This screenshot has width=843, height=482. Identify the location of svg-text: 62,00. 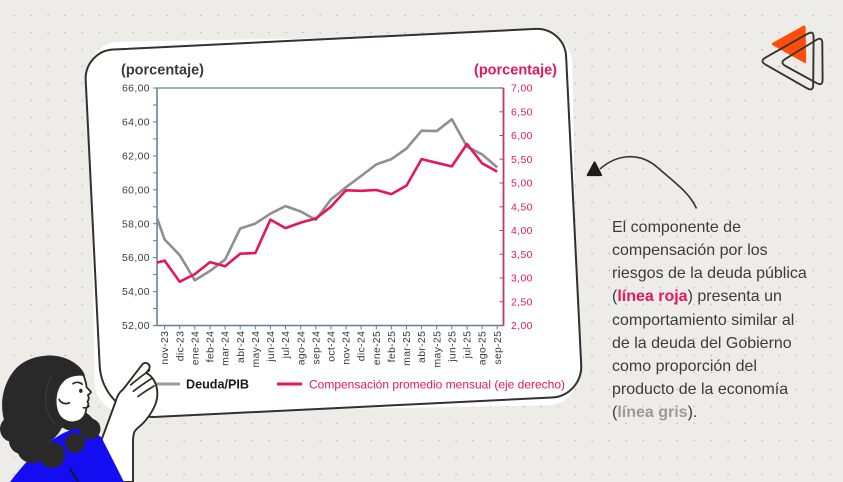
(136, 157).